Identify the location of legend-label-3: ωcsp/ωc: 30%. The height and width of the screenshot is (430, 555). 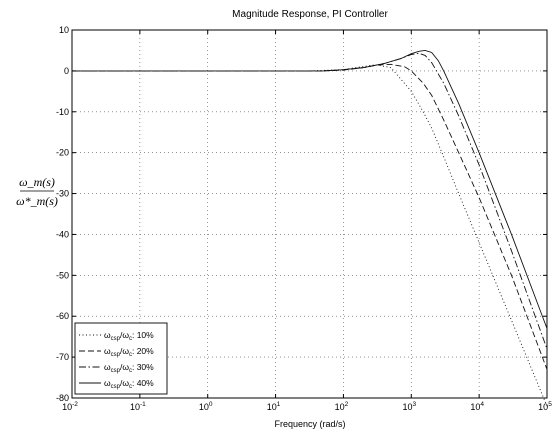
(129, 368).